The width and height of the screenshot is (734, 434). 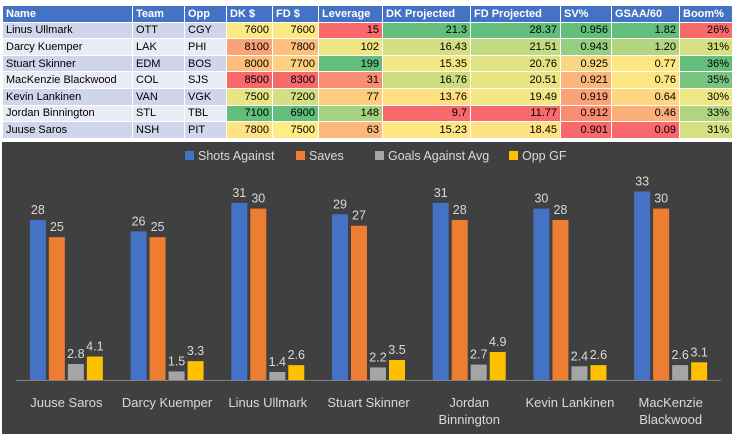 What do you see at coordinates (515, 96) in the screenshot?
I see `cell-fd-projected: 19.49` at bounding box center [515, 96].